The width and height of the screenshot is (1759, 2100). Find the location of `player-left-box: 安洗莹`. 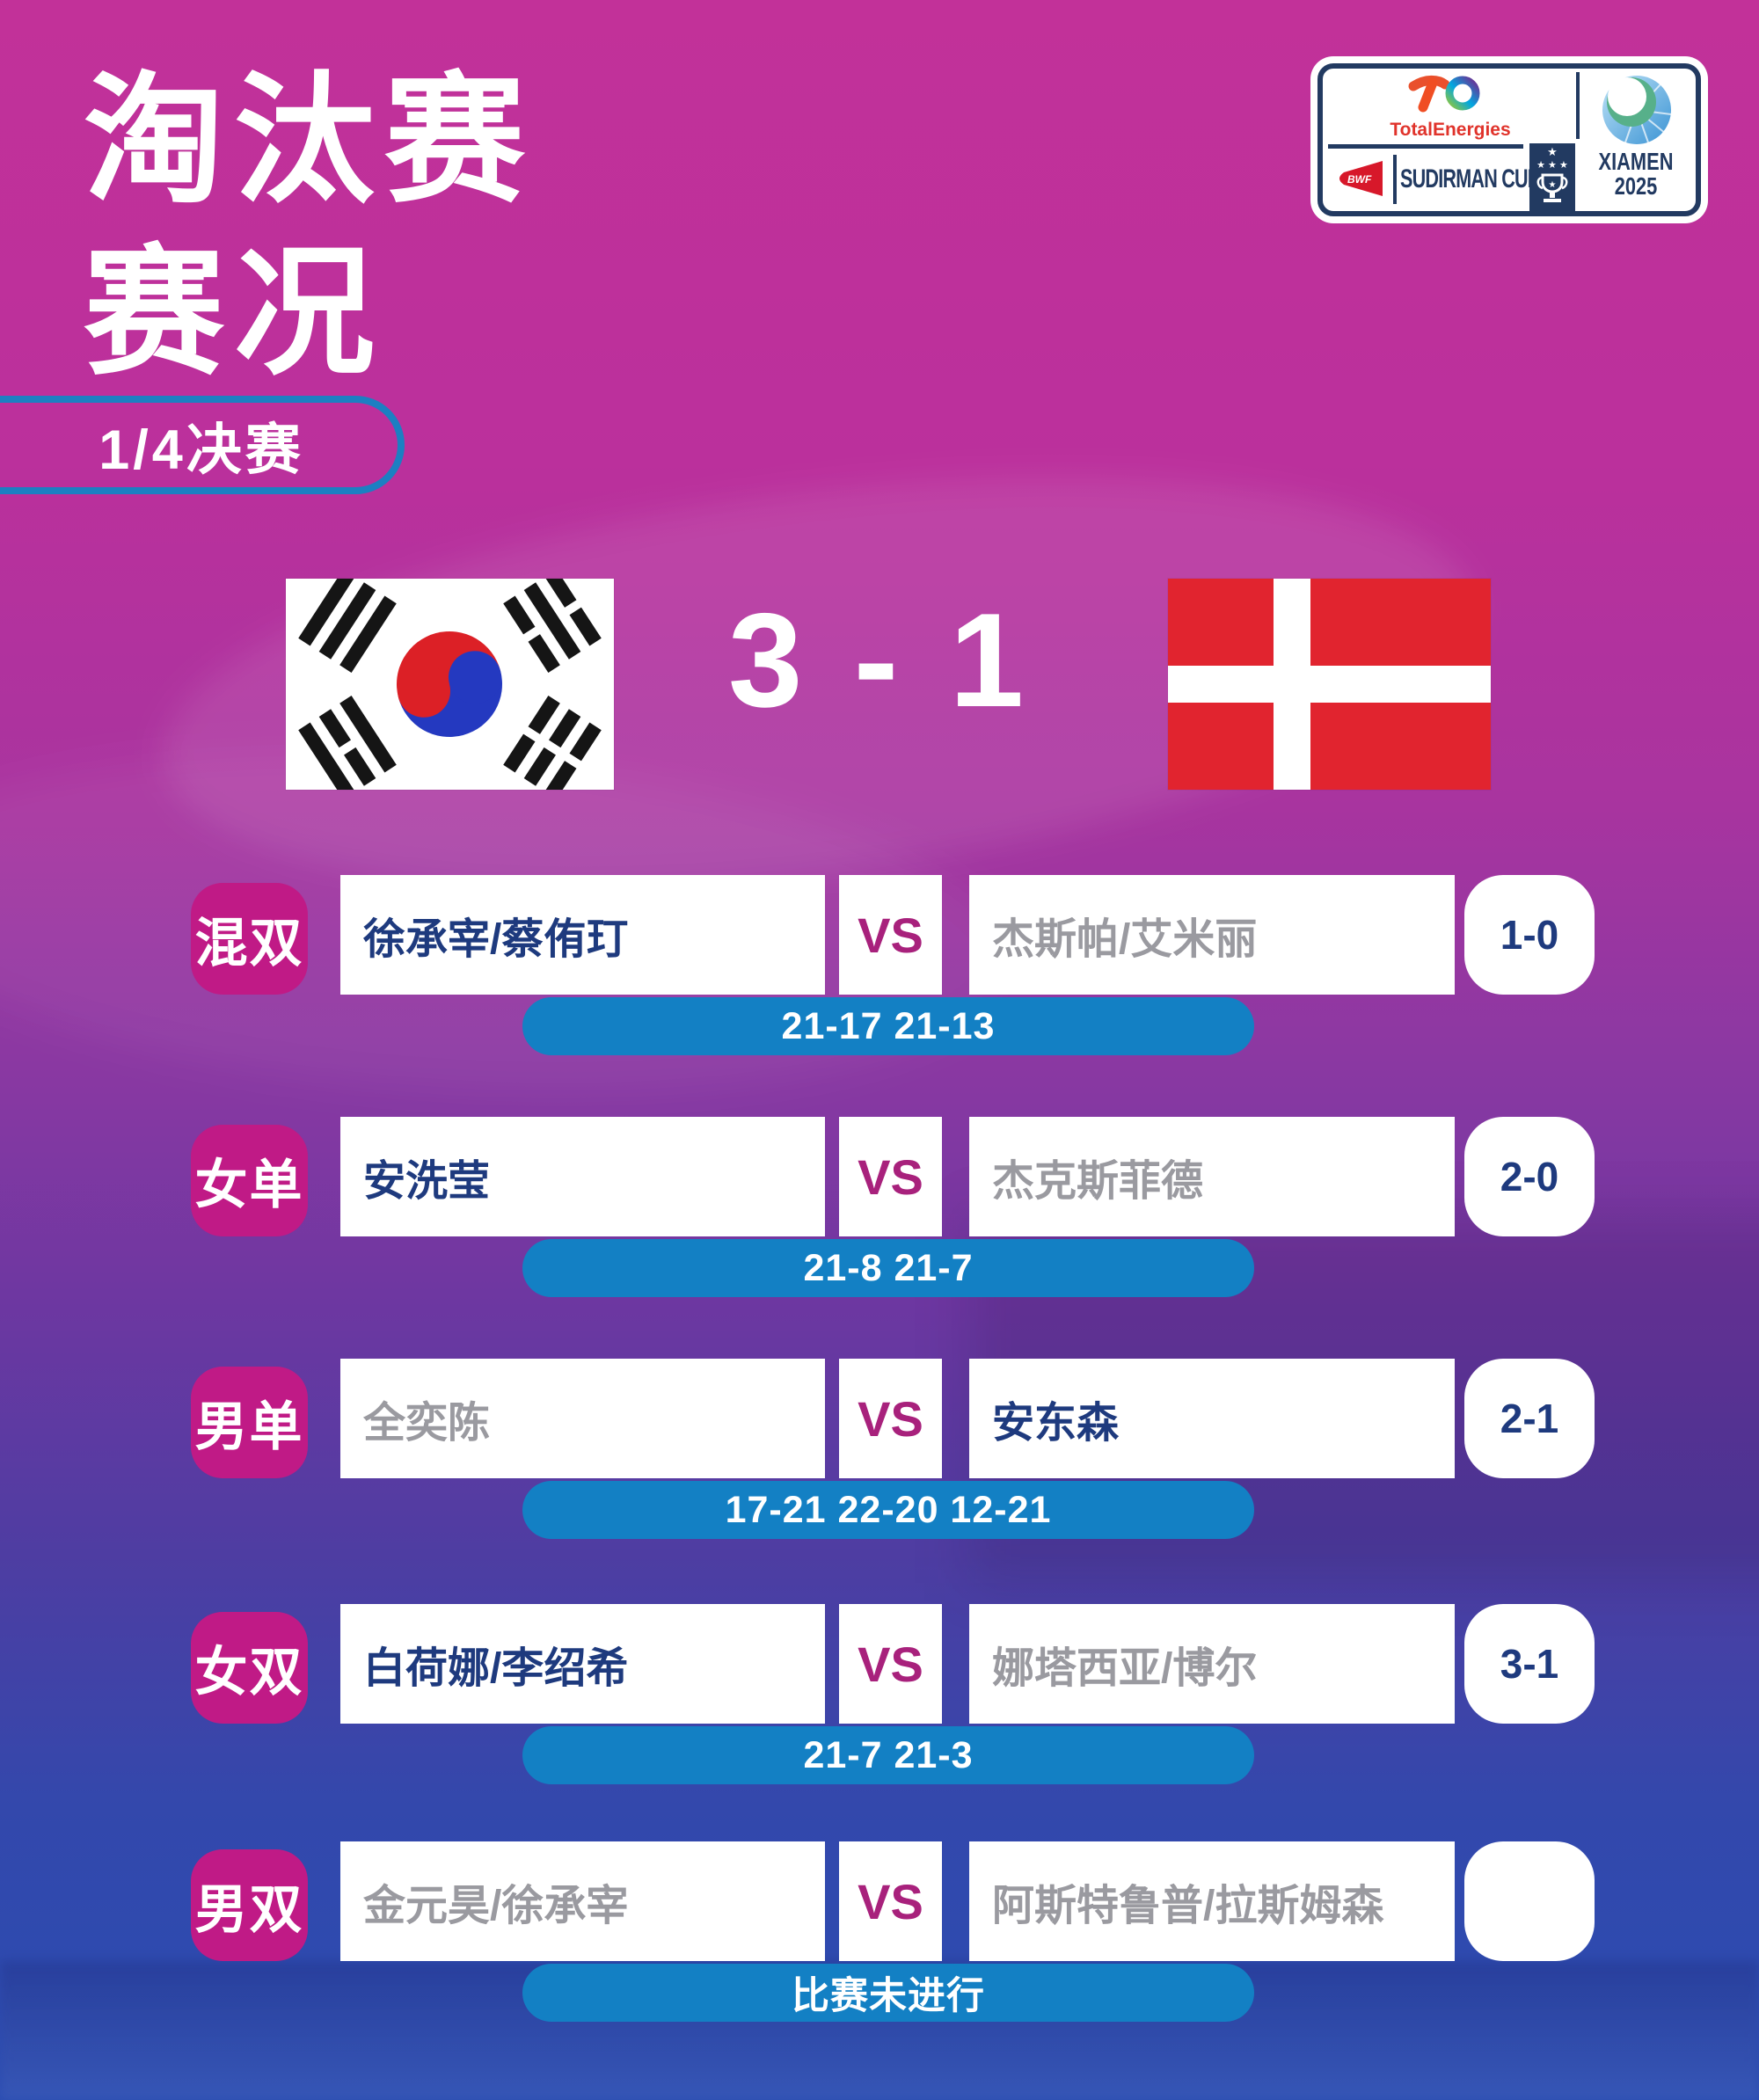

player-left-box: 安洗莹 is located at coordinates (582, 1177).